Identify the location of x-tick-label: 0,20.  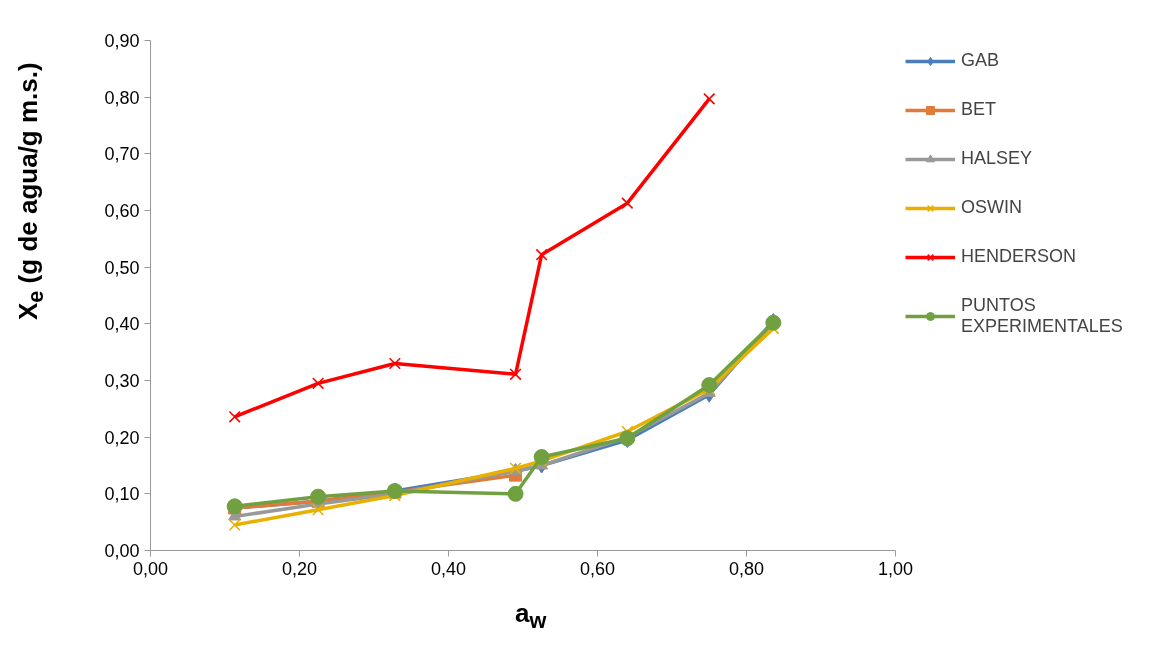
(299, 568).